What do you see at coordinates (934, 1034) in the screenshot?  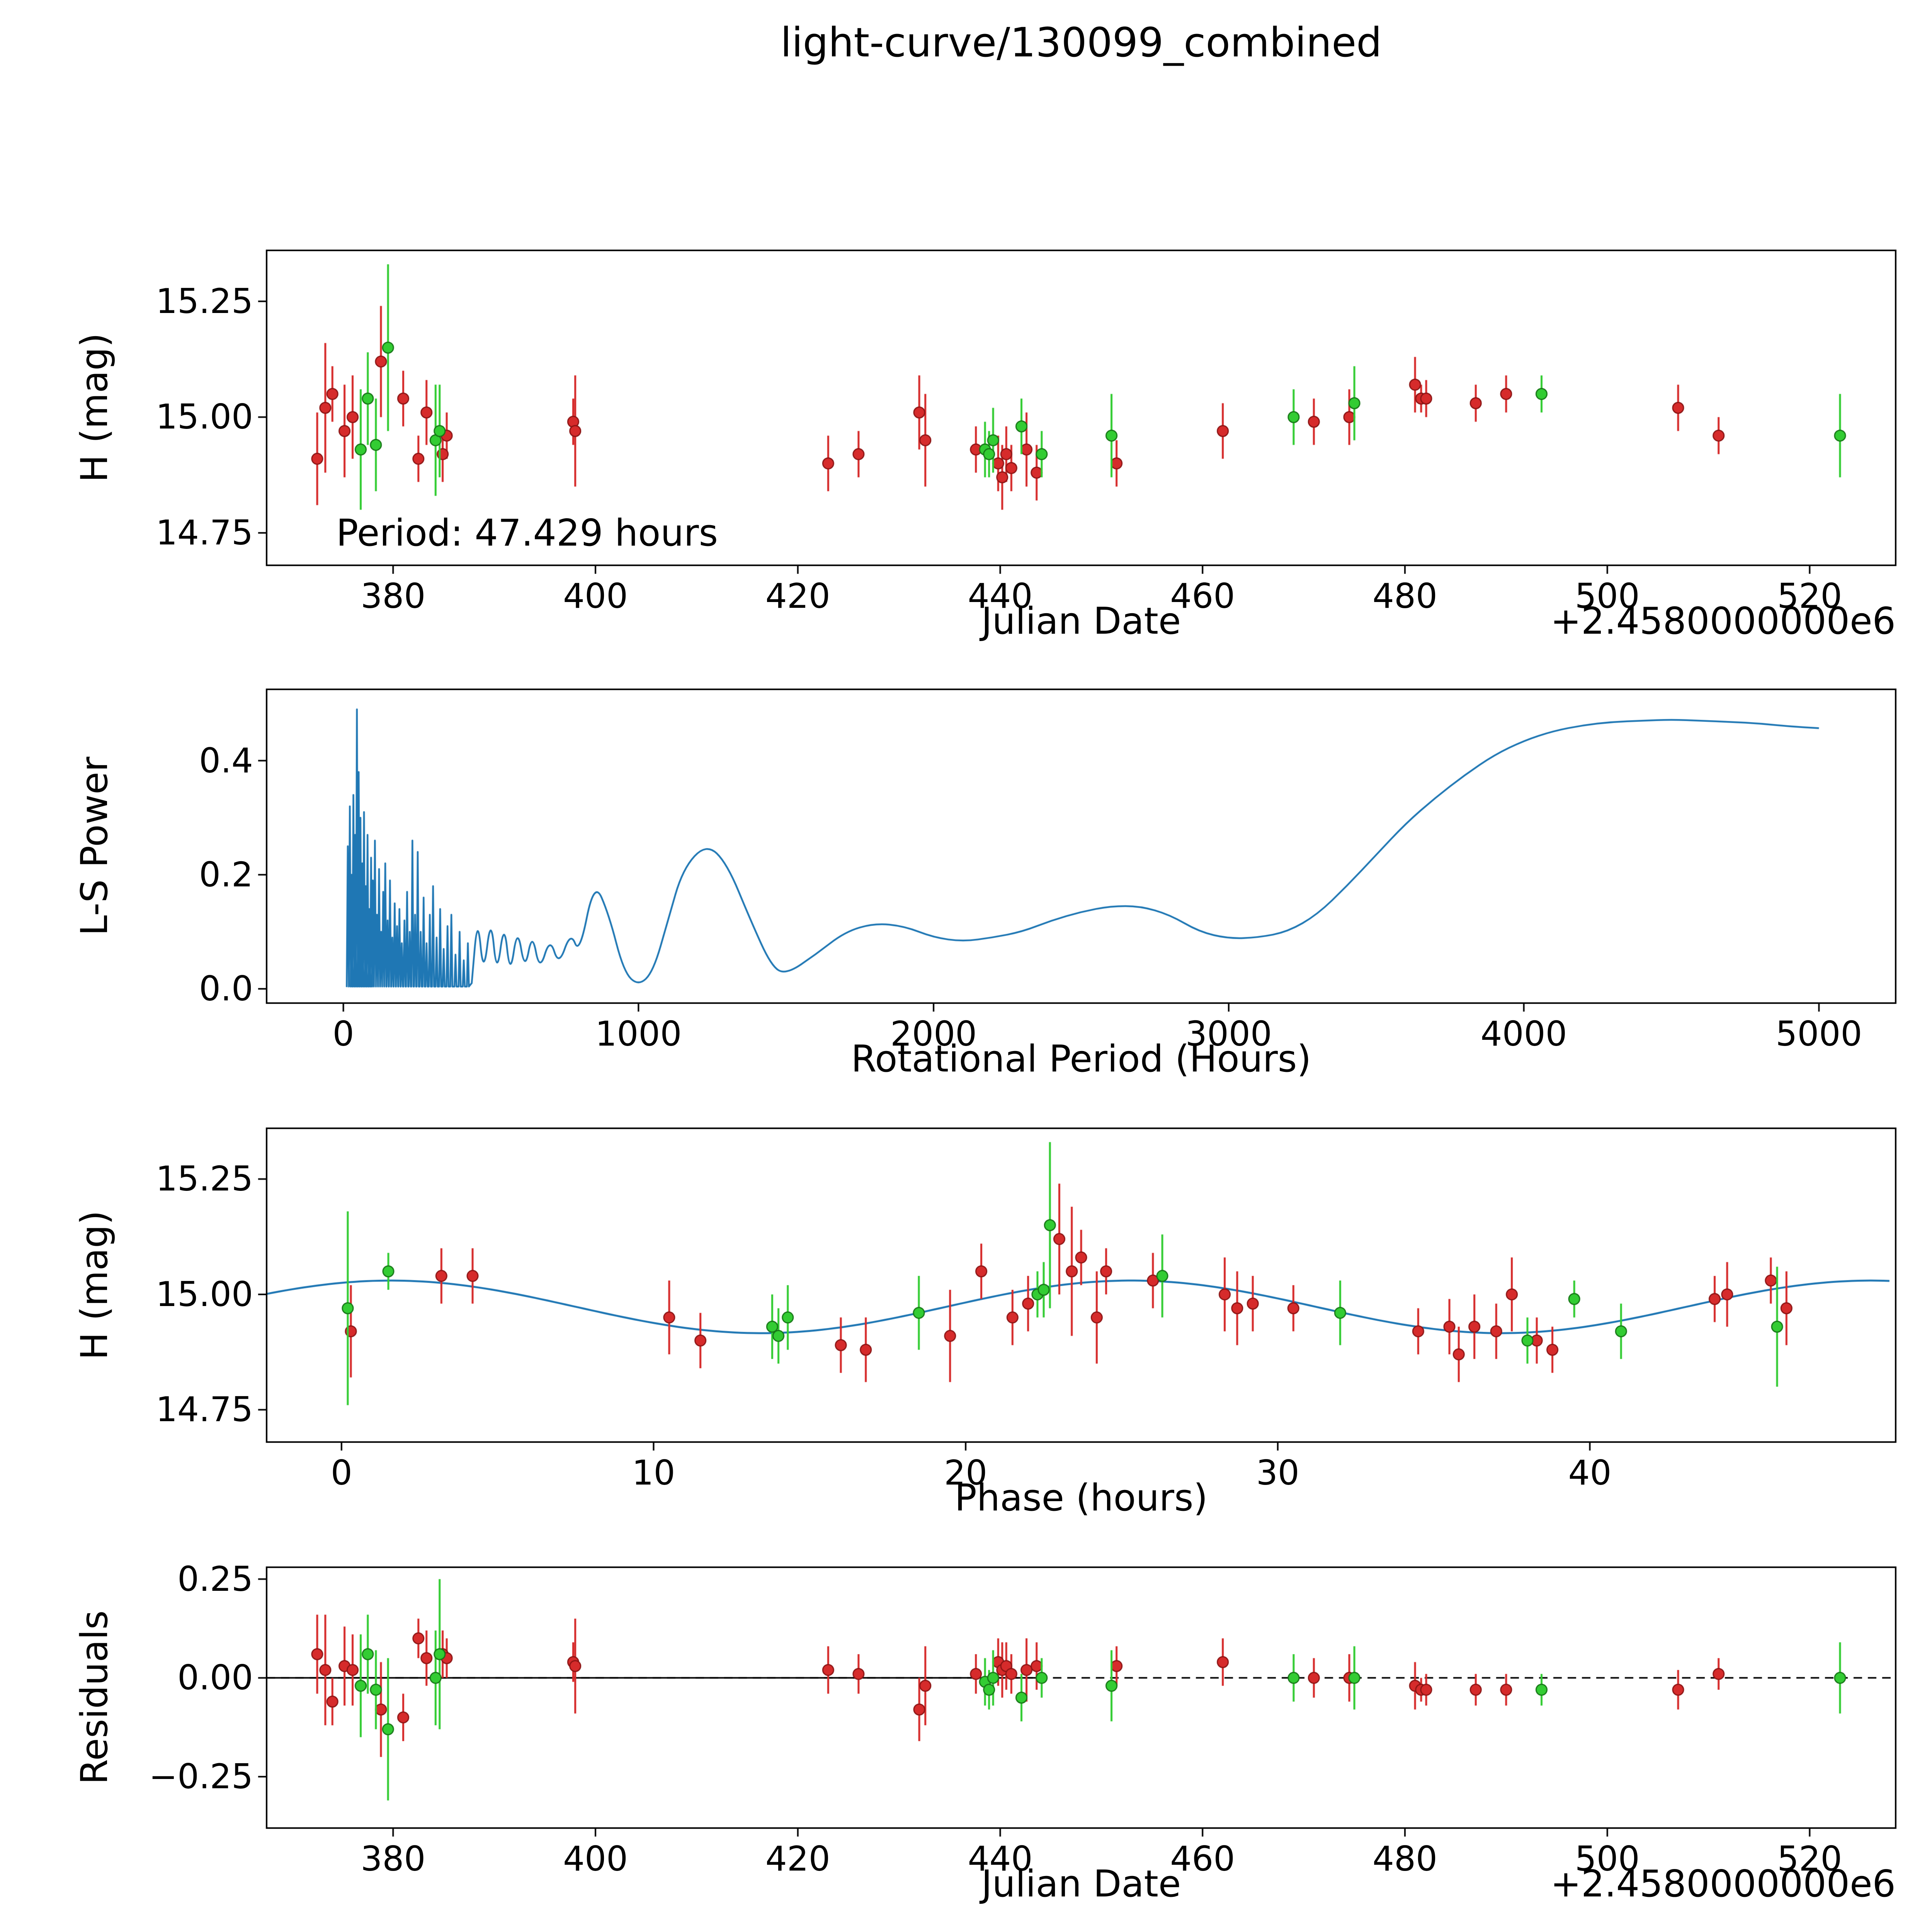 I see `x-tick-label: 2000` at bounding box center [934, 1034].